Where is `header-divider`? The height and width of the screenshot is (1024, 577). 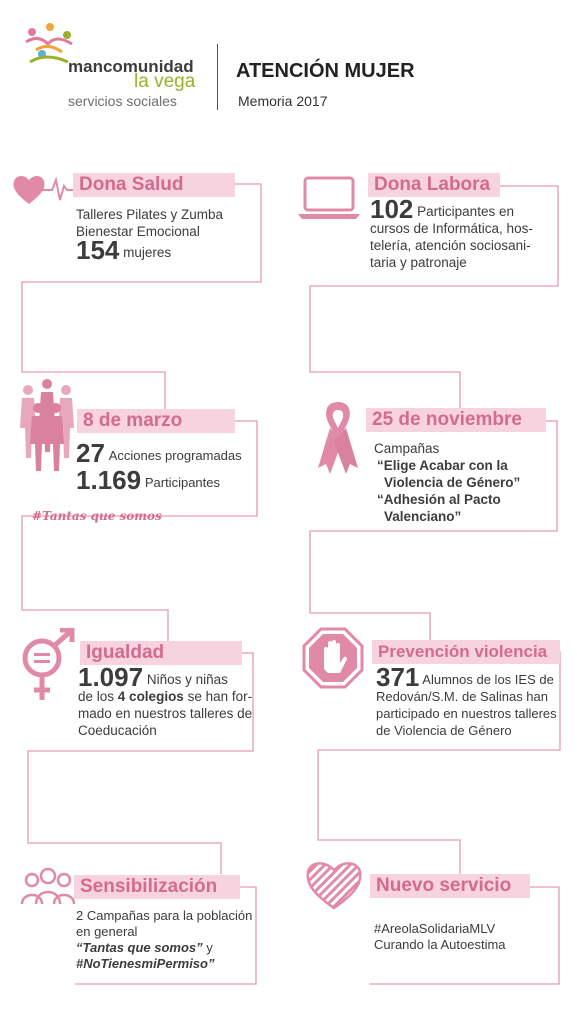
header-divider is located at coordinates (217, 77).